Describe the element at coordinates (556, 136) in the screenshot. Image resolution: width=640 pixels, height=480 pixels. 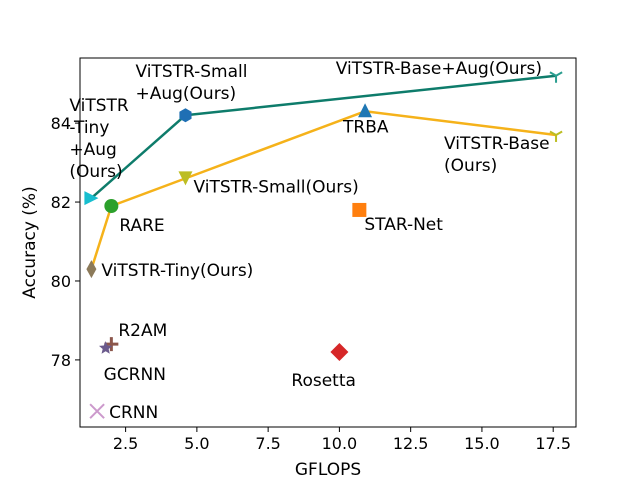
I see `marker-vitstr-base-ours-` at that location.